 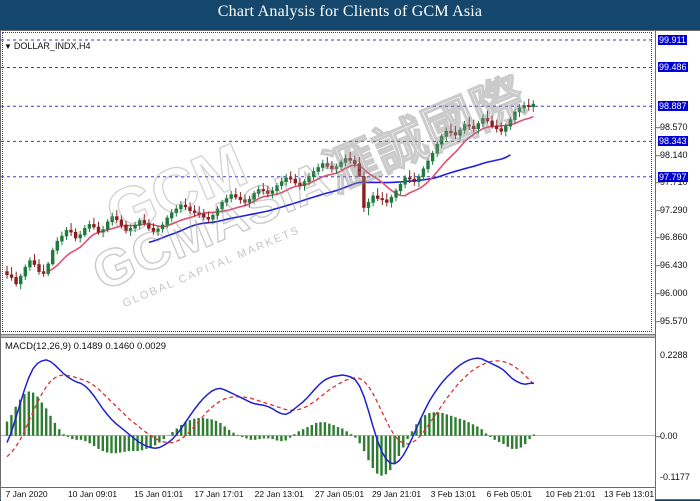 What do you see at coordinates (52, 46) in the screenshot?
I see `symbol-text: DOLLAR_INDX,H4` at bounding box center [52, 46].